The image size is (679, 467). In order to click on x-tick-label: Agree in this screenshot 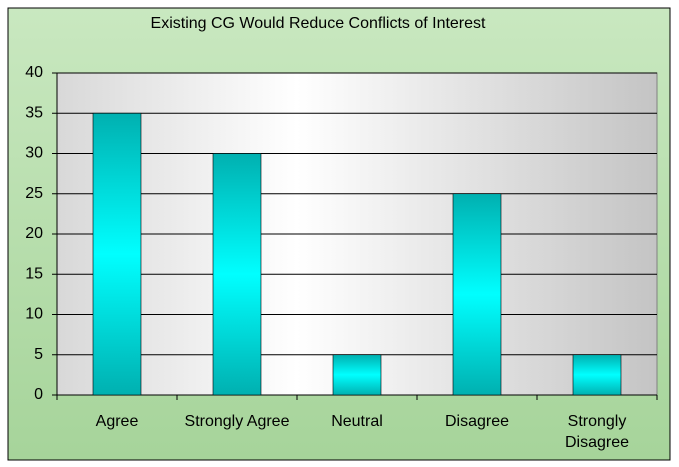, I will do `click(117, 421)`.